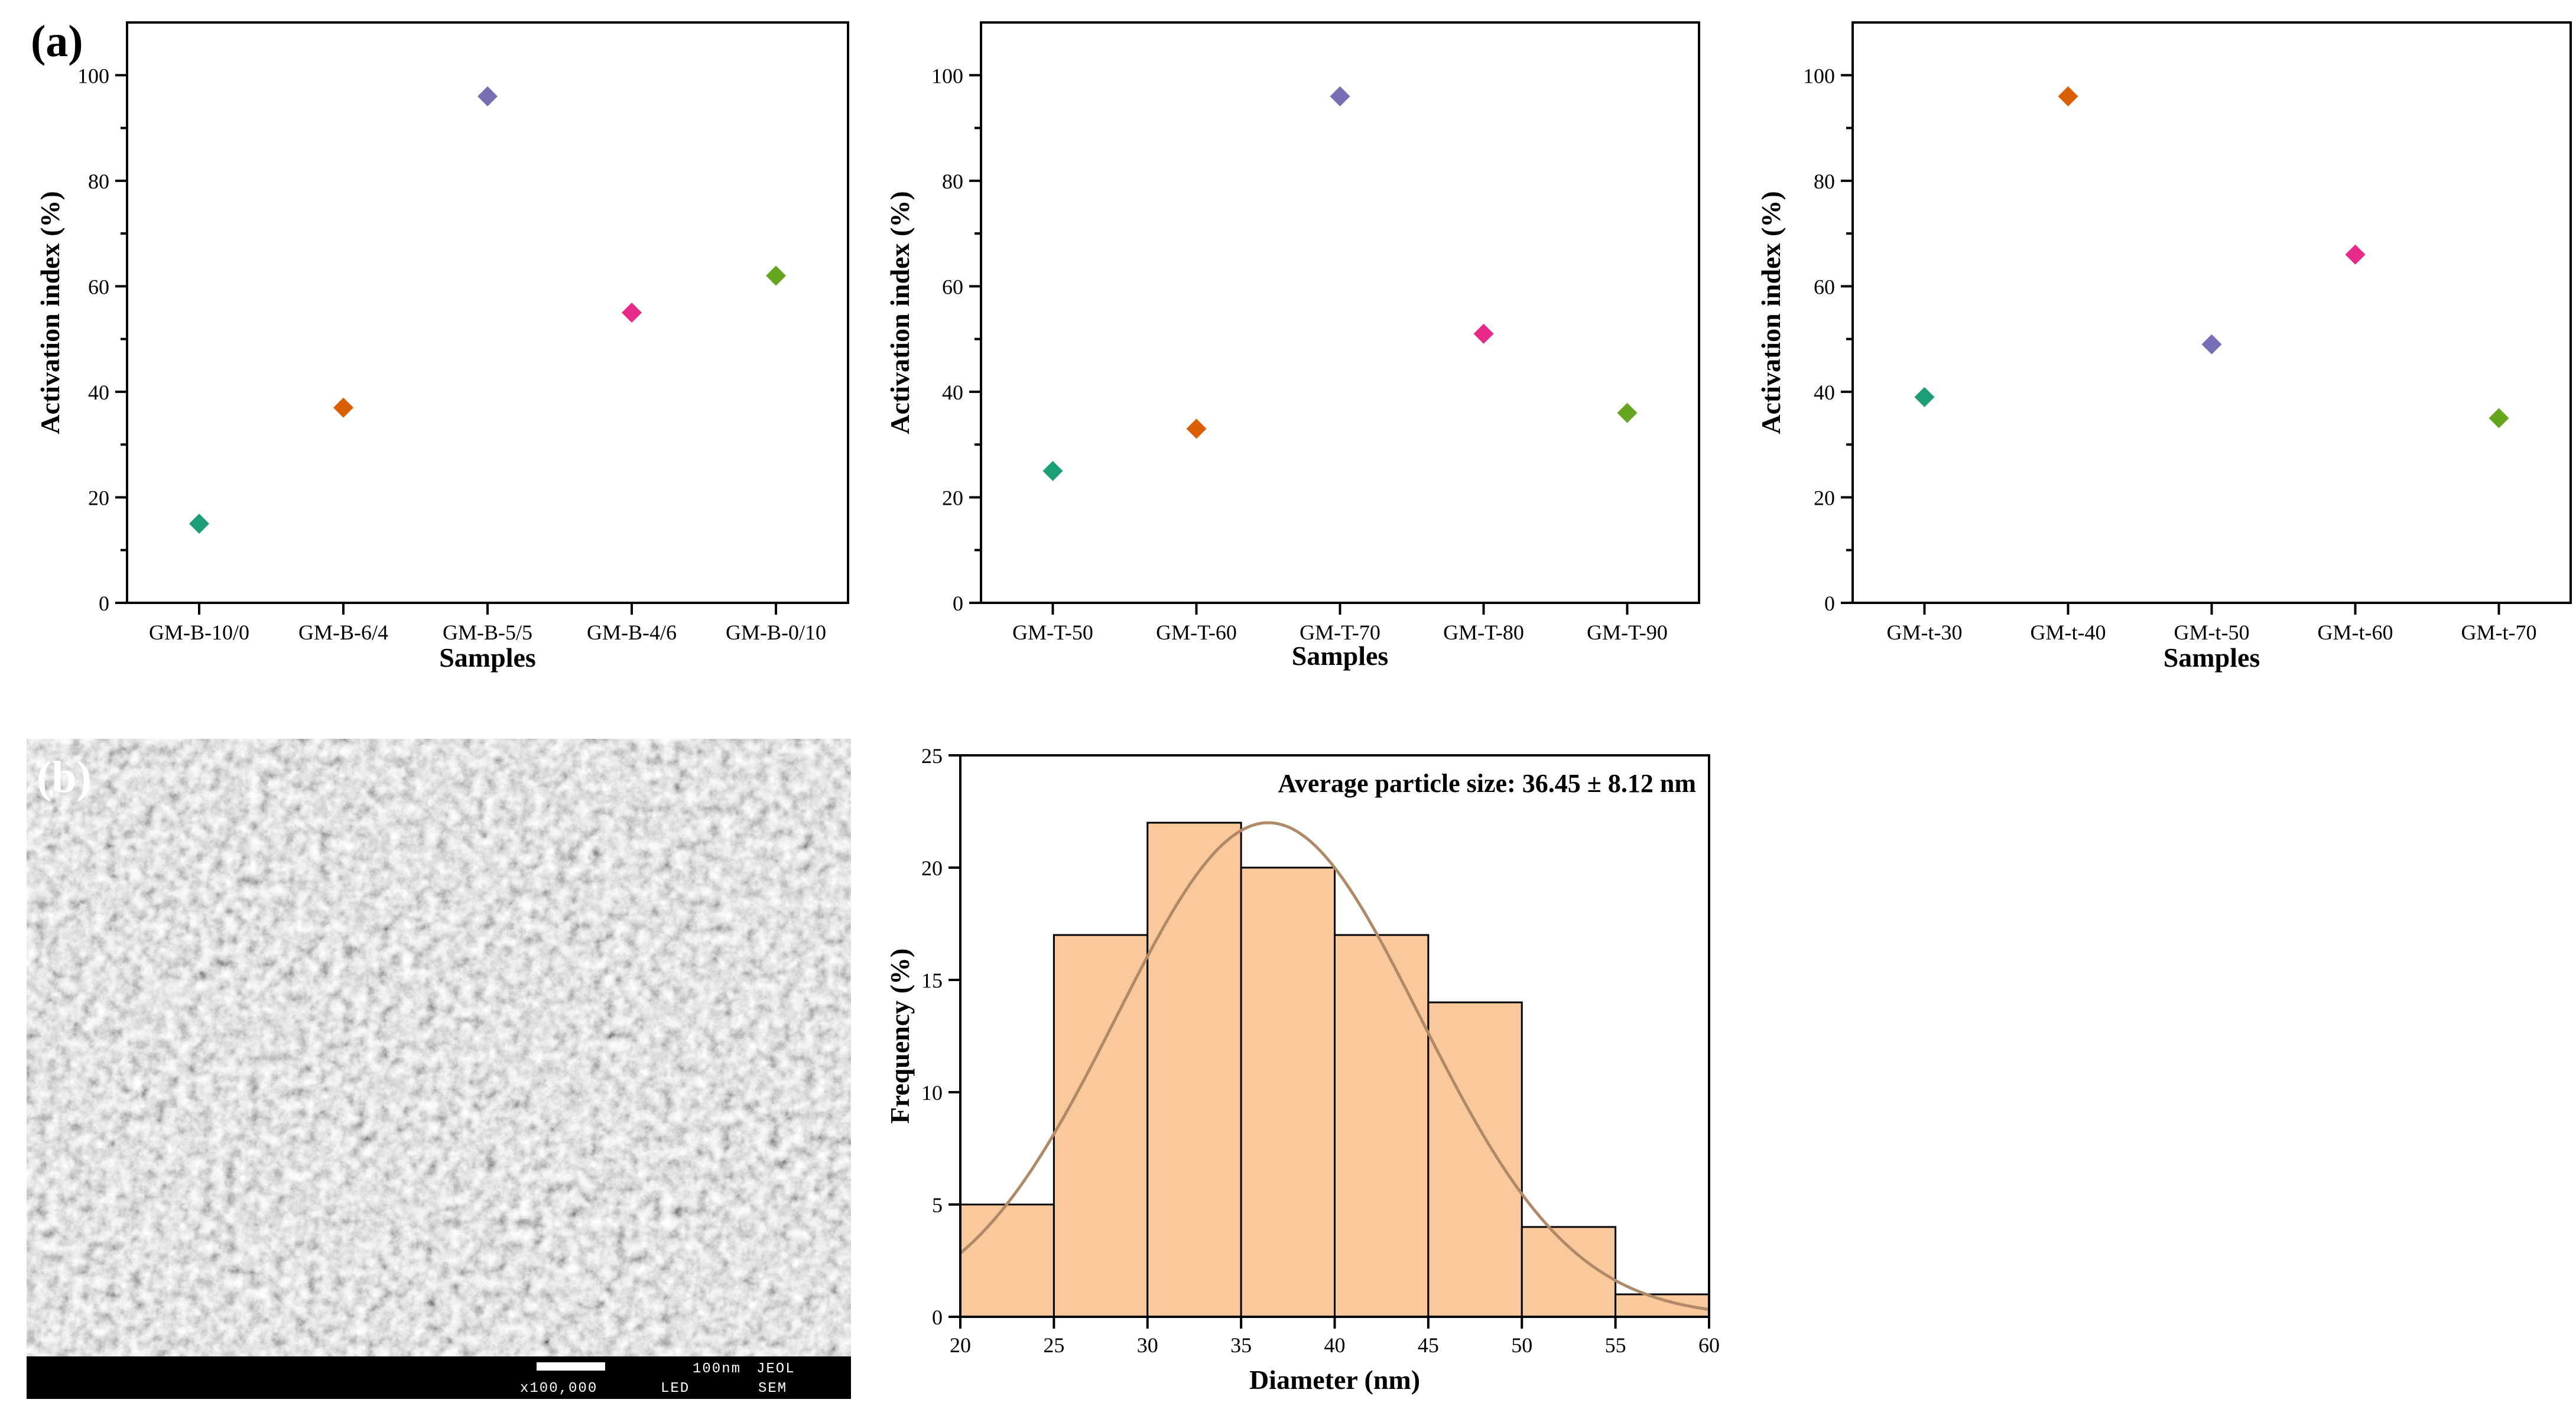 This screenshot has width=2576, height=1409. I want to click on x-tick-label: GM-B-5/5, so click(487, 632).